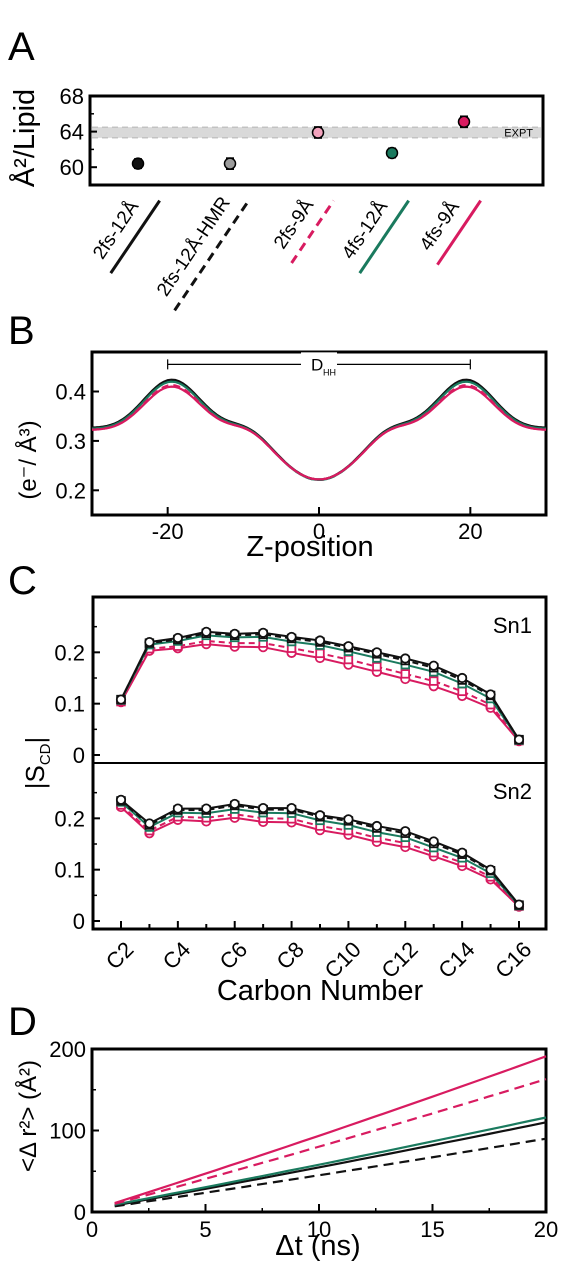 The image size is (564, 1269). Describe the element at coordinates (168, 531) in the screenshot. I see `x-tick-label: -20` at that location.